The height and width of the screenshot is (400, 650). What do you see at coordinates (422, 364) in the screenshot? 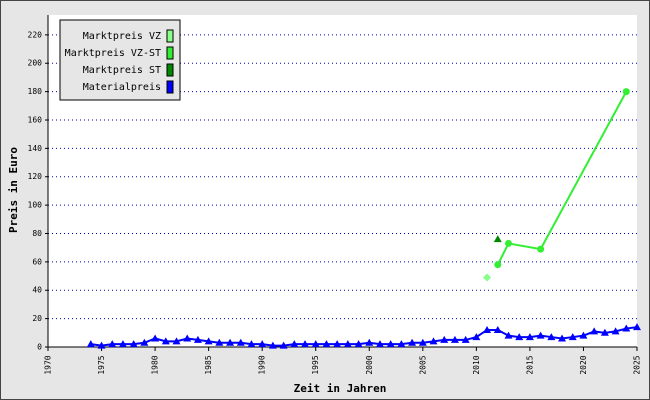
I see `x-tick-label: 2005` at bounding box center [422, 364].